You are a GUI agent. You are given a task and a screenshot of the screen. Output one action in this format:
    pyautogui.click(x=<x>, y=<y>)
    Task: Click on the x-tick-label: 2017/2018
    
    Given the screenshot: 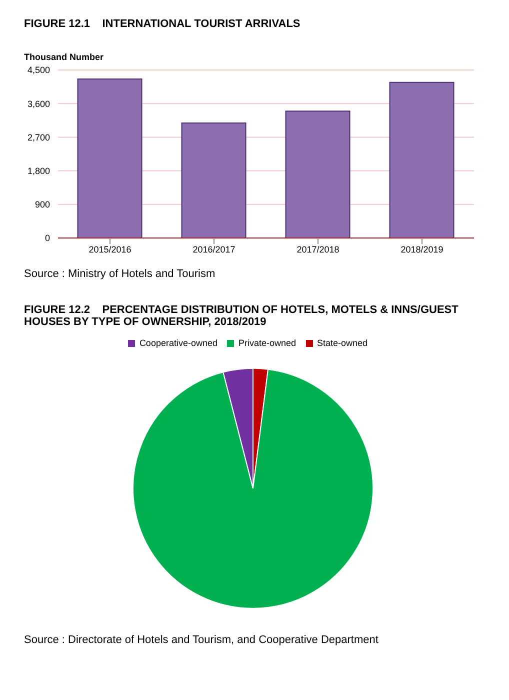 What is the action you would take?
    pyautogui.click(x=318, y=249)
    